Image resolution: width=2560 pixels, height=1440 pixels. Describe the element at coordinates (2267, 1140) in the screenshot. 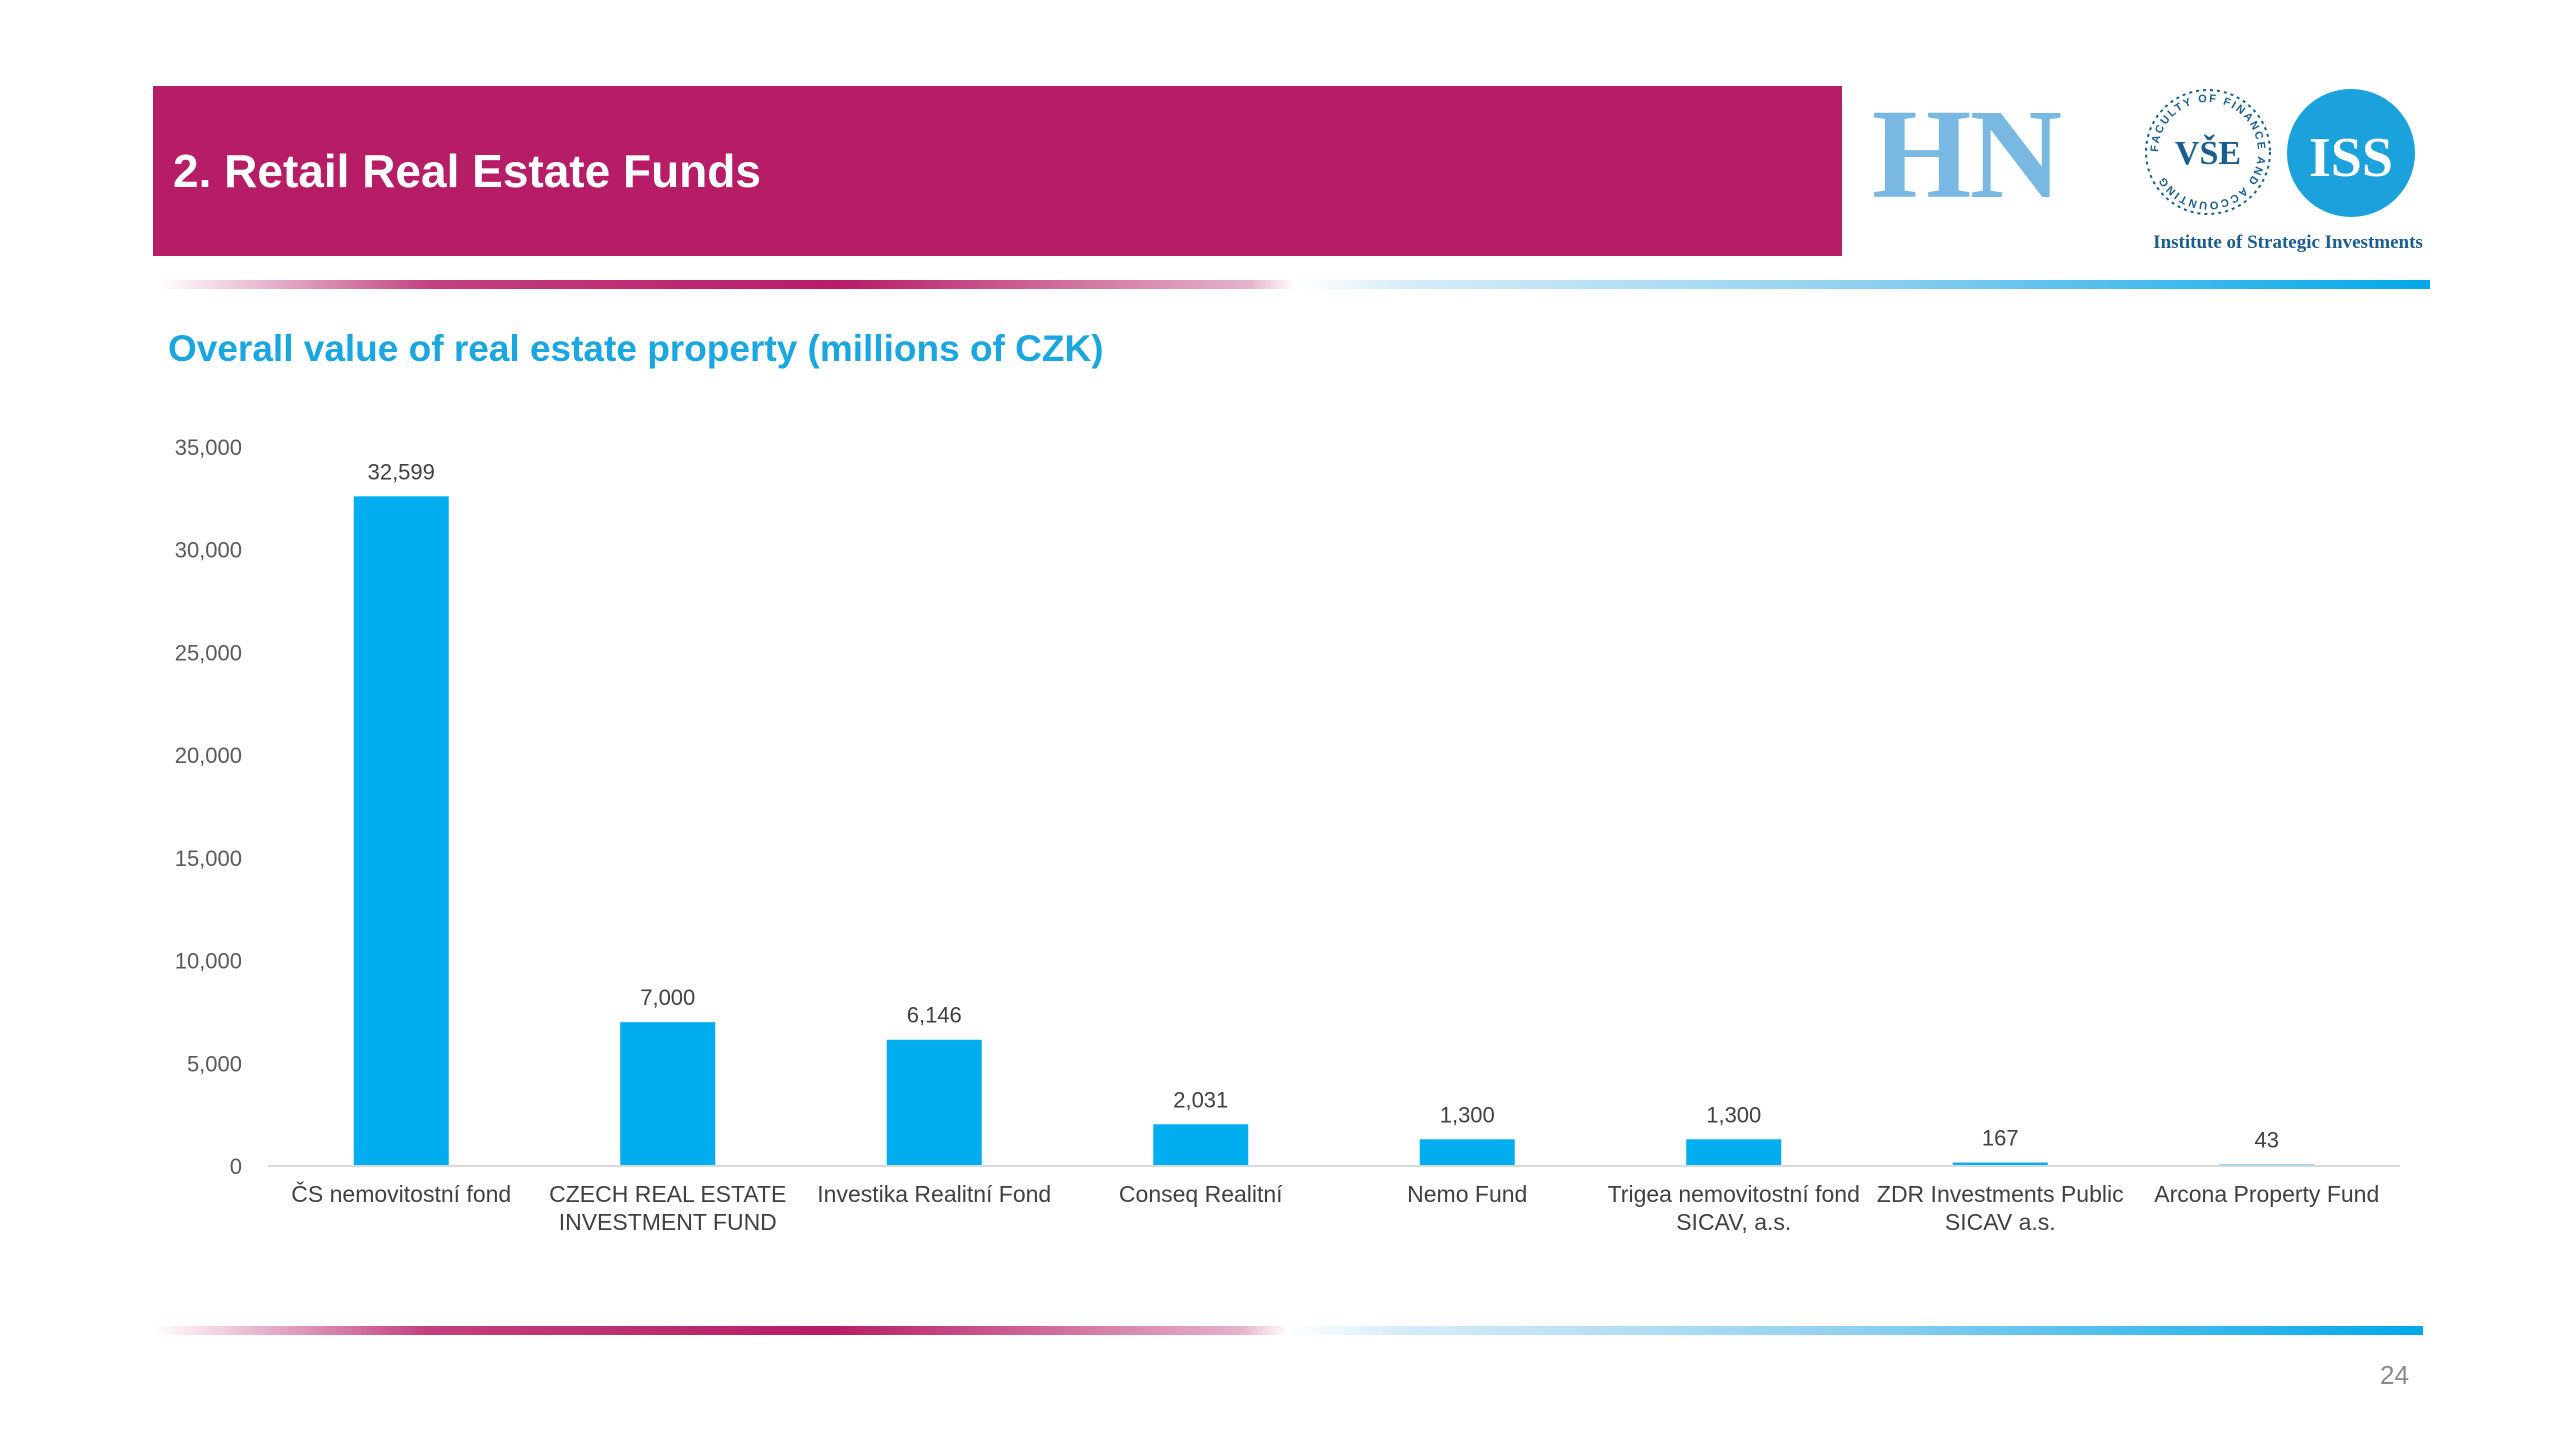

I see `bar-data-label: 43` at that location.